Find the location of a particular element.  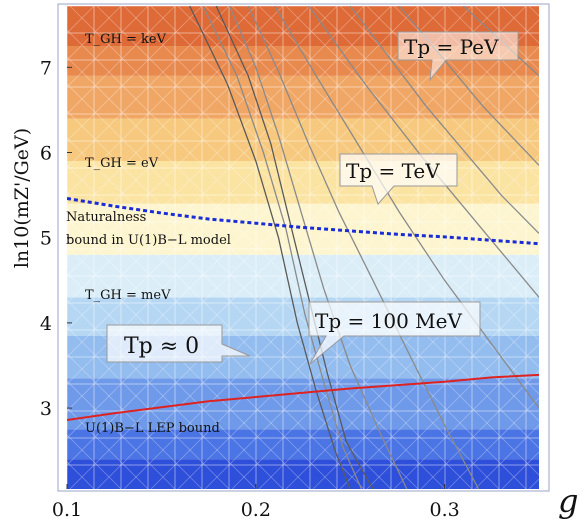

y-tick-label: 3 is located at coordinates (46, 409).